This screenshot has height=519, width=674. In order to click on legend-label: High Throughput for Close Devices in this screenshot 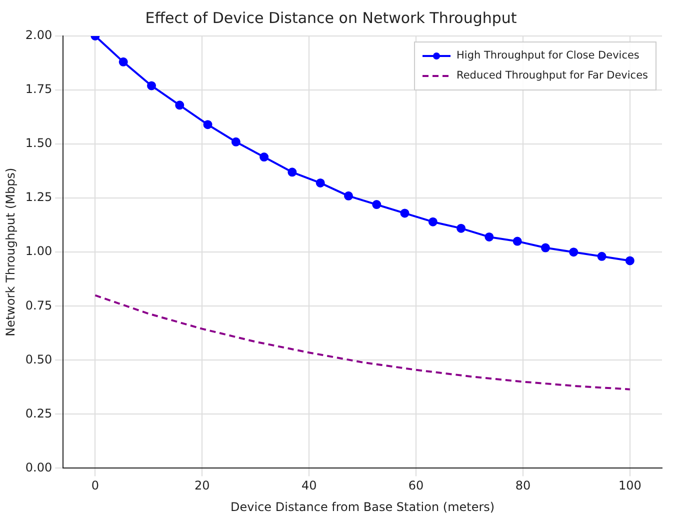, I will do `click(548, 56)`.